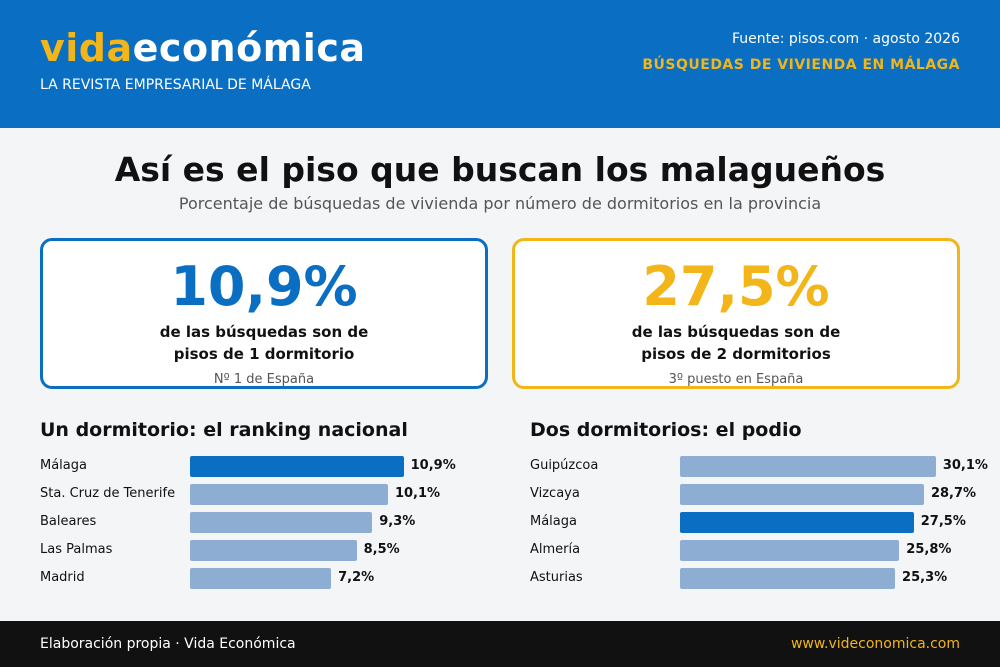  Describe the element at coordinates (555, 493) in the screenshot. I see `category-label: Vizcaya` at that location.